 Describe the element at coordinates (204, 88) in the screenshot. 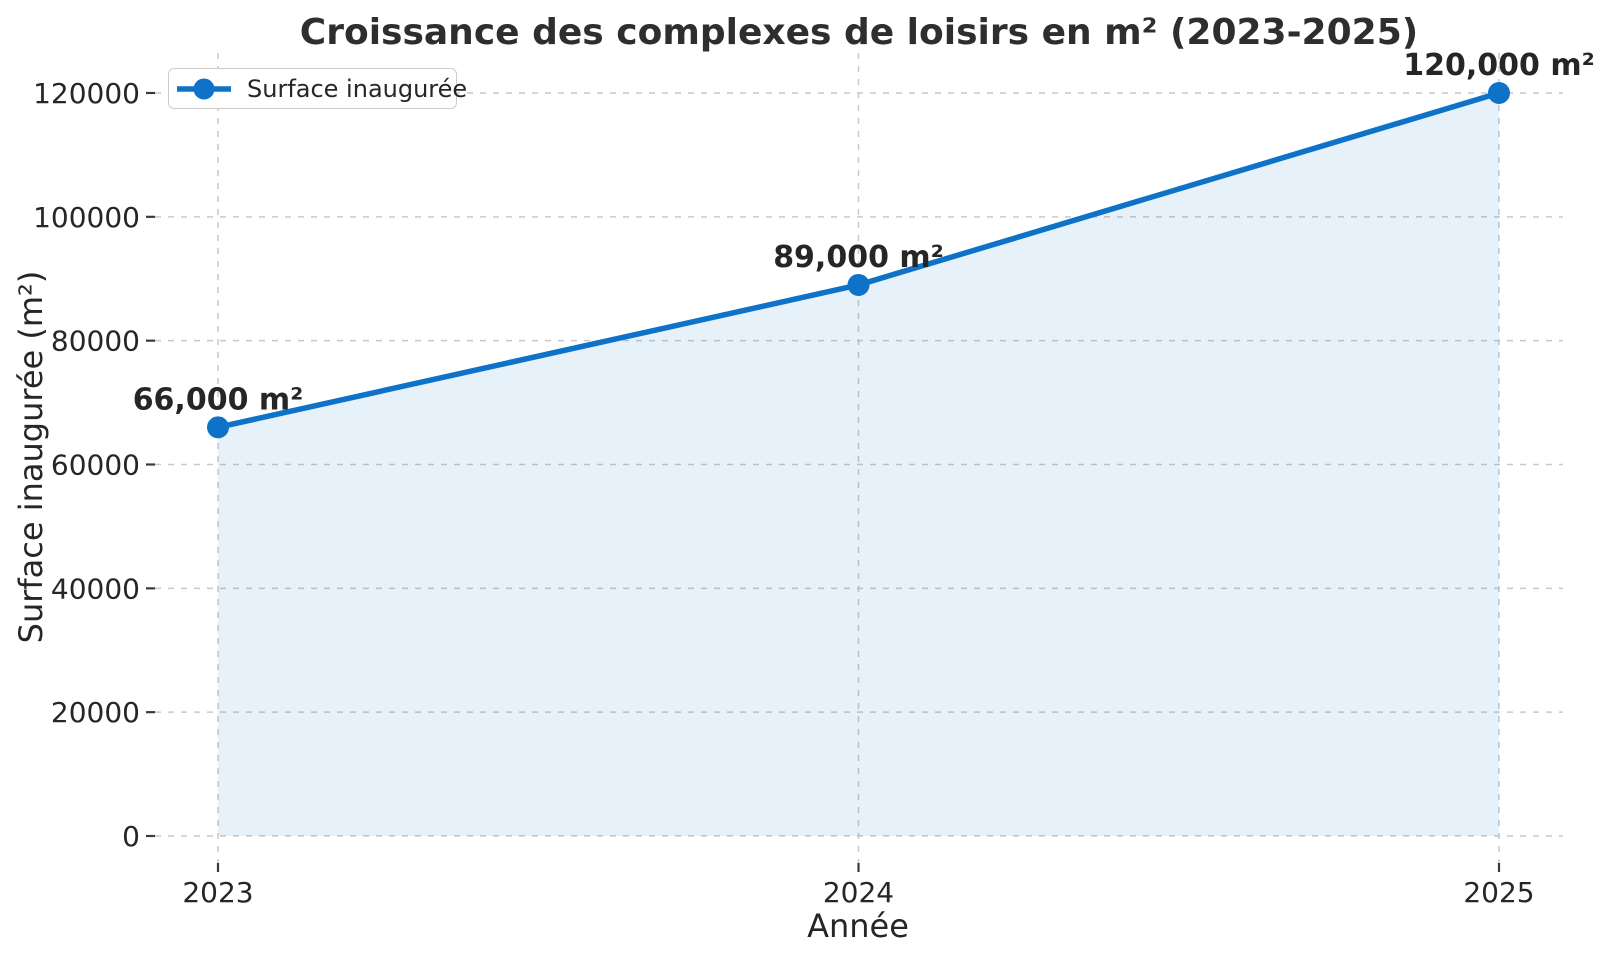

I see `legend-line-marker-icon` at that location.